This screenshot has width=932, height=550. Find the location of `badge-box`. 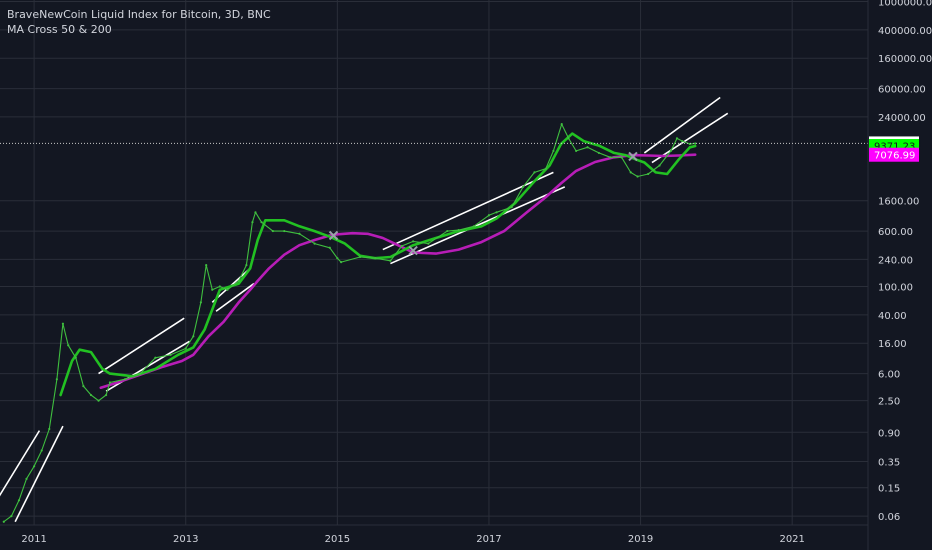

badge-box is located at coordinates (894, 154).